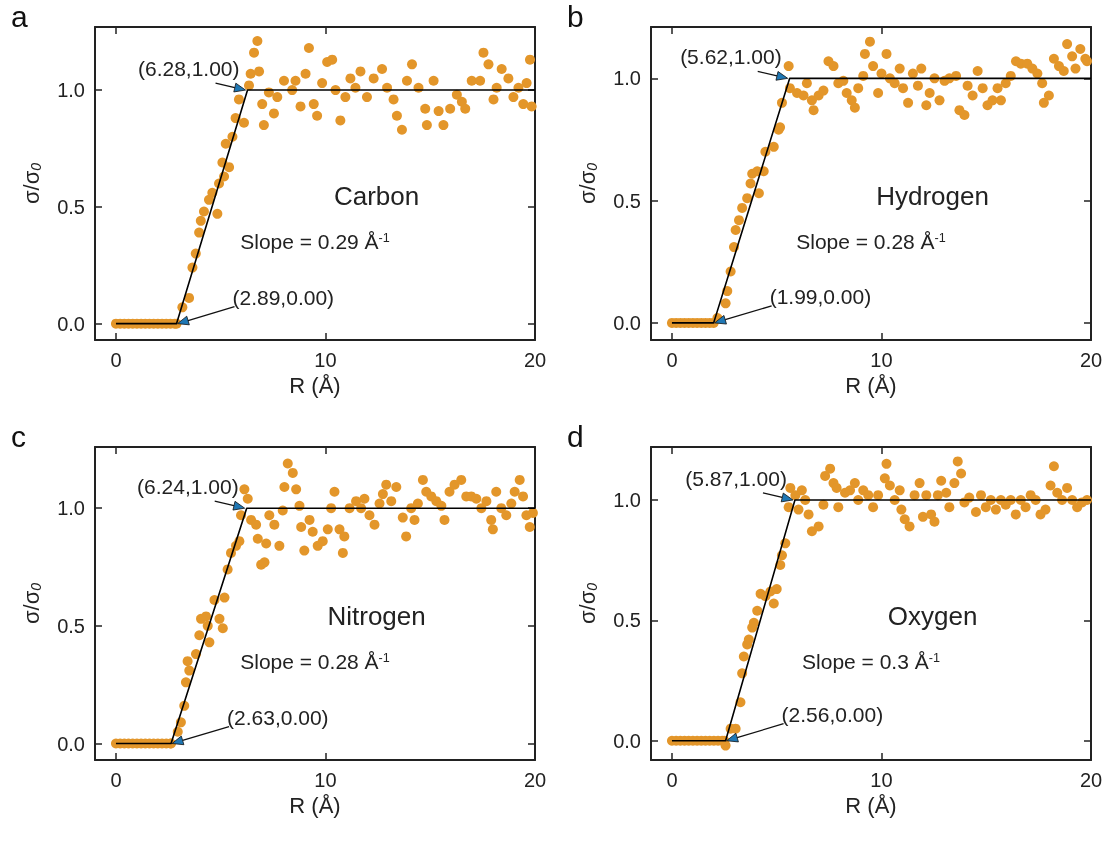  Describe the element at coordinates (188, 69) in the screenshot. I see `annotation: (6.28,1.00)` at that location.